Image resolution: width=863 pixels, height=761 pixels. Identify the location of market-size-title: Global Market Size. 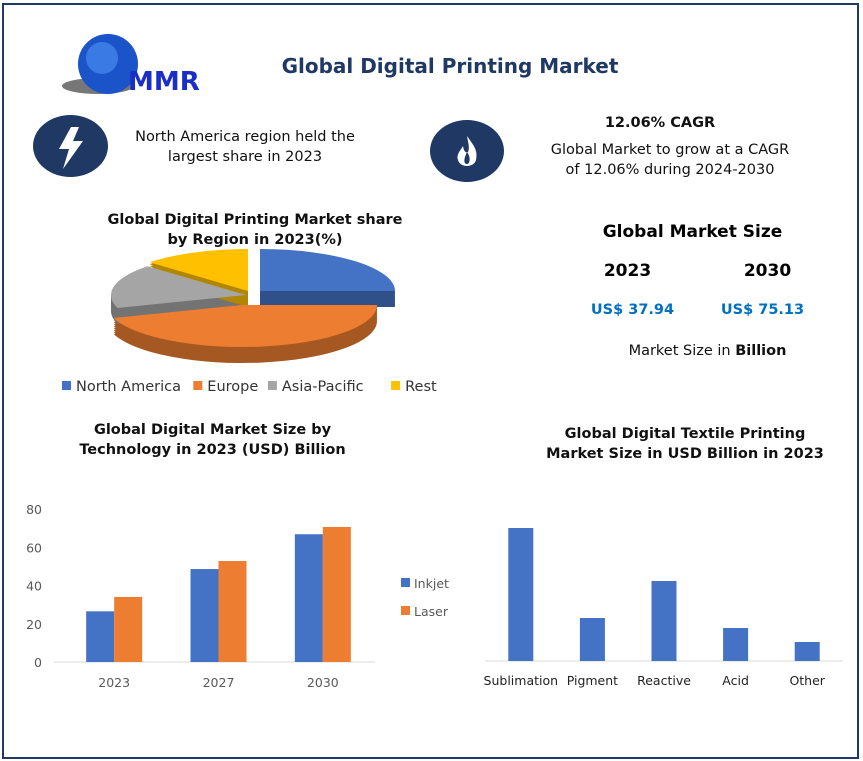
(692, 232).